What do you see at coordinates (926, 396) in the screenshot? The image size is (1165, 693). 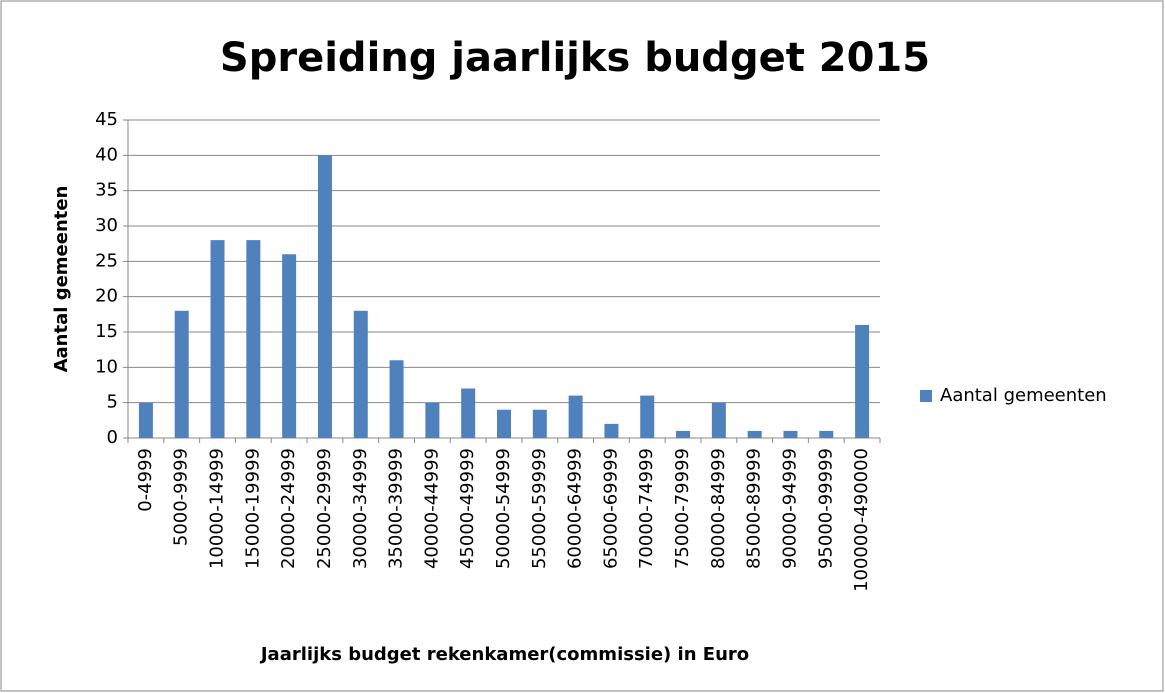 I see `legend-swatch` at bounding box center [926, 396].